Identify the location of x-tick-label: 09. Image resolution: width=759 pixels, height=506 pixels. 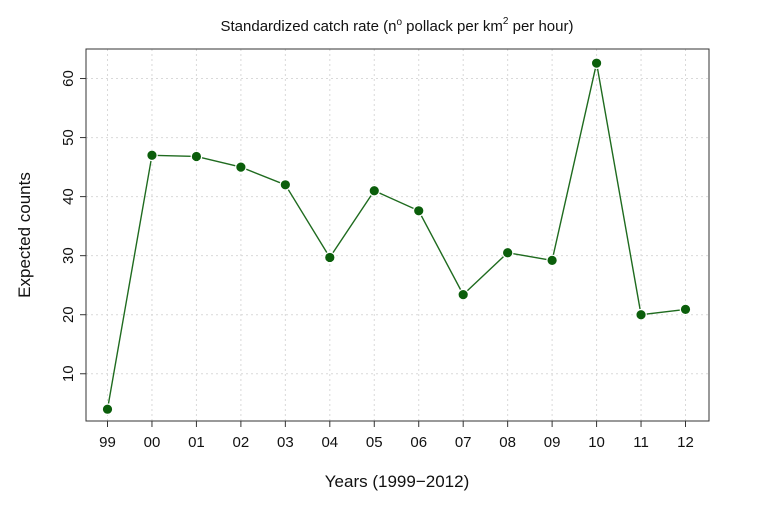
(552, 442).